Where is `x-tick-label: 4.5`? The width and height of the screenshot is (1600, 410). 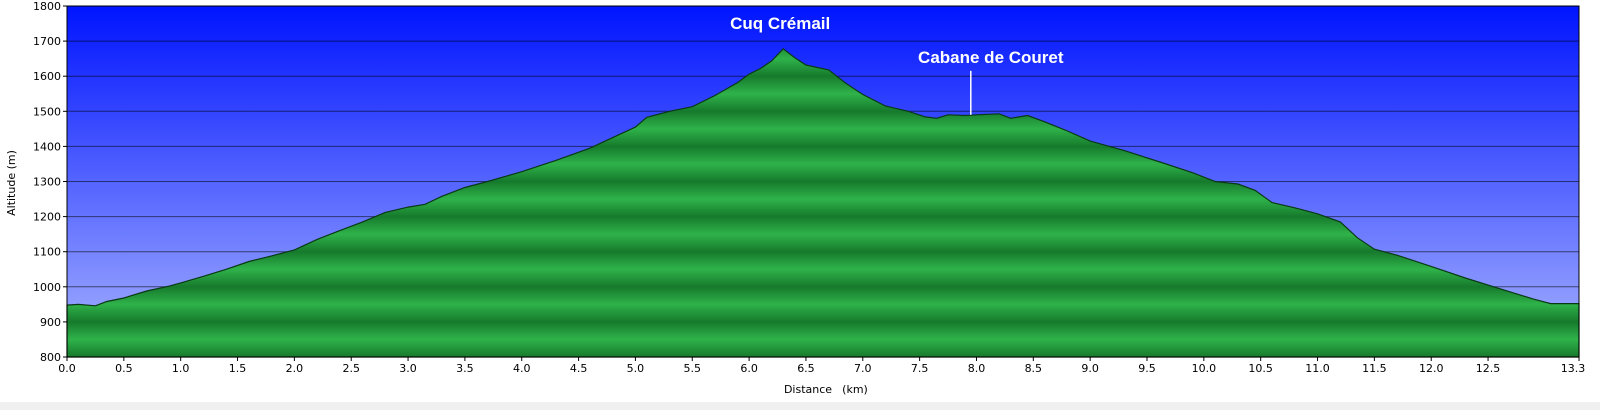
x-tick-label: 4.5 is located at coordinates (579, 368).